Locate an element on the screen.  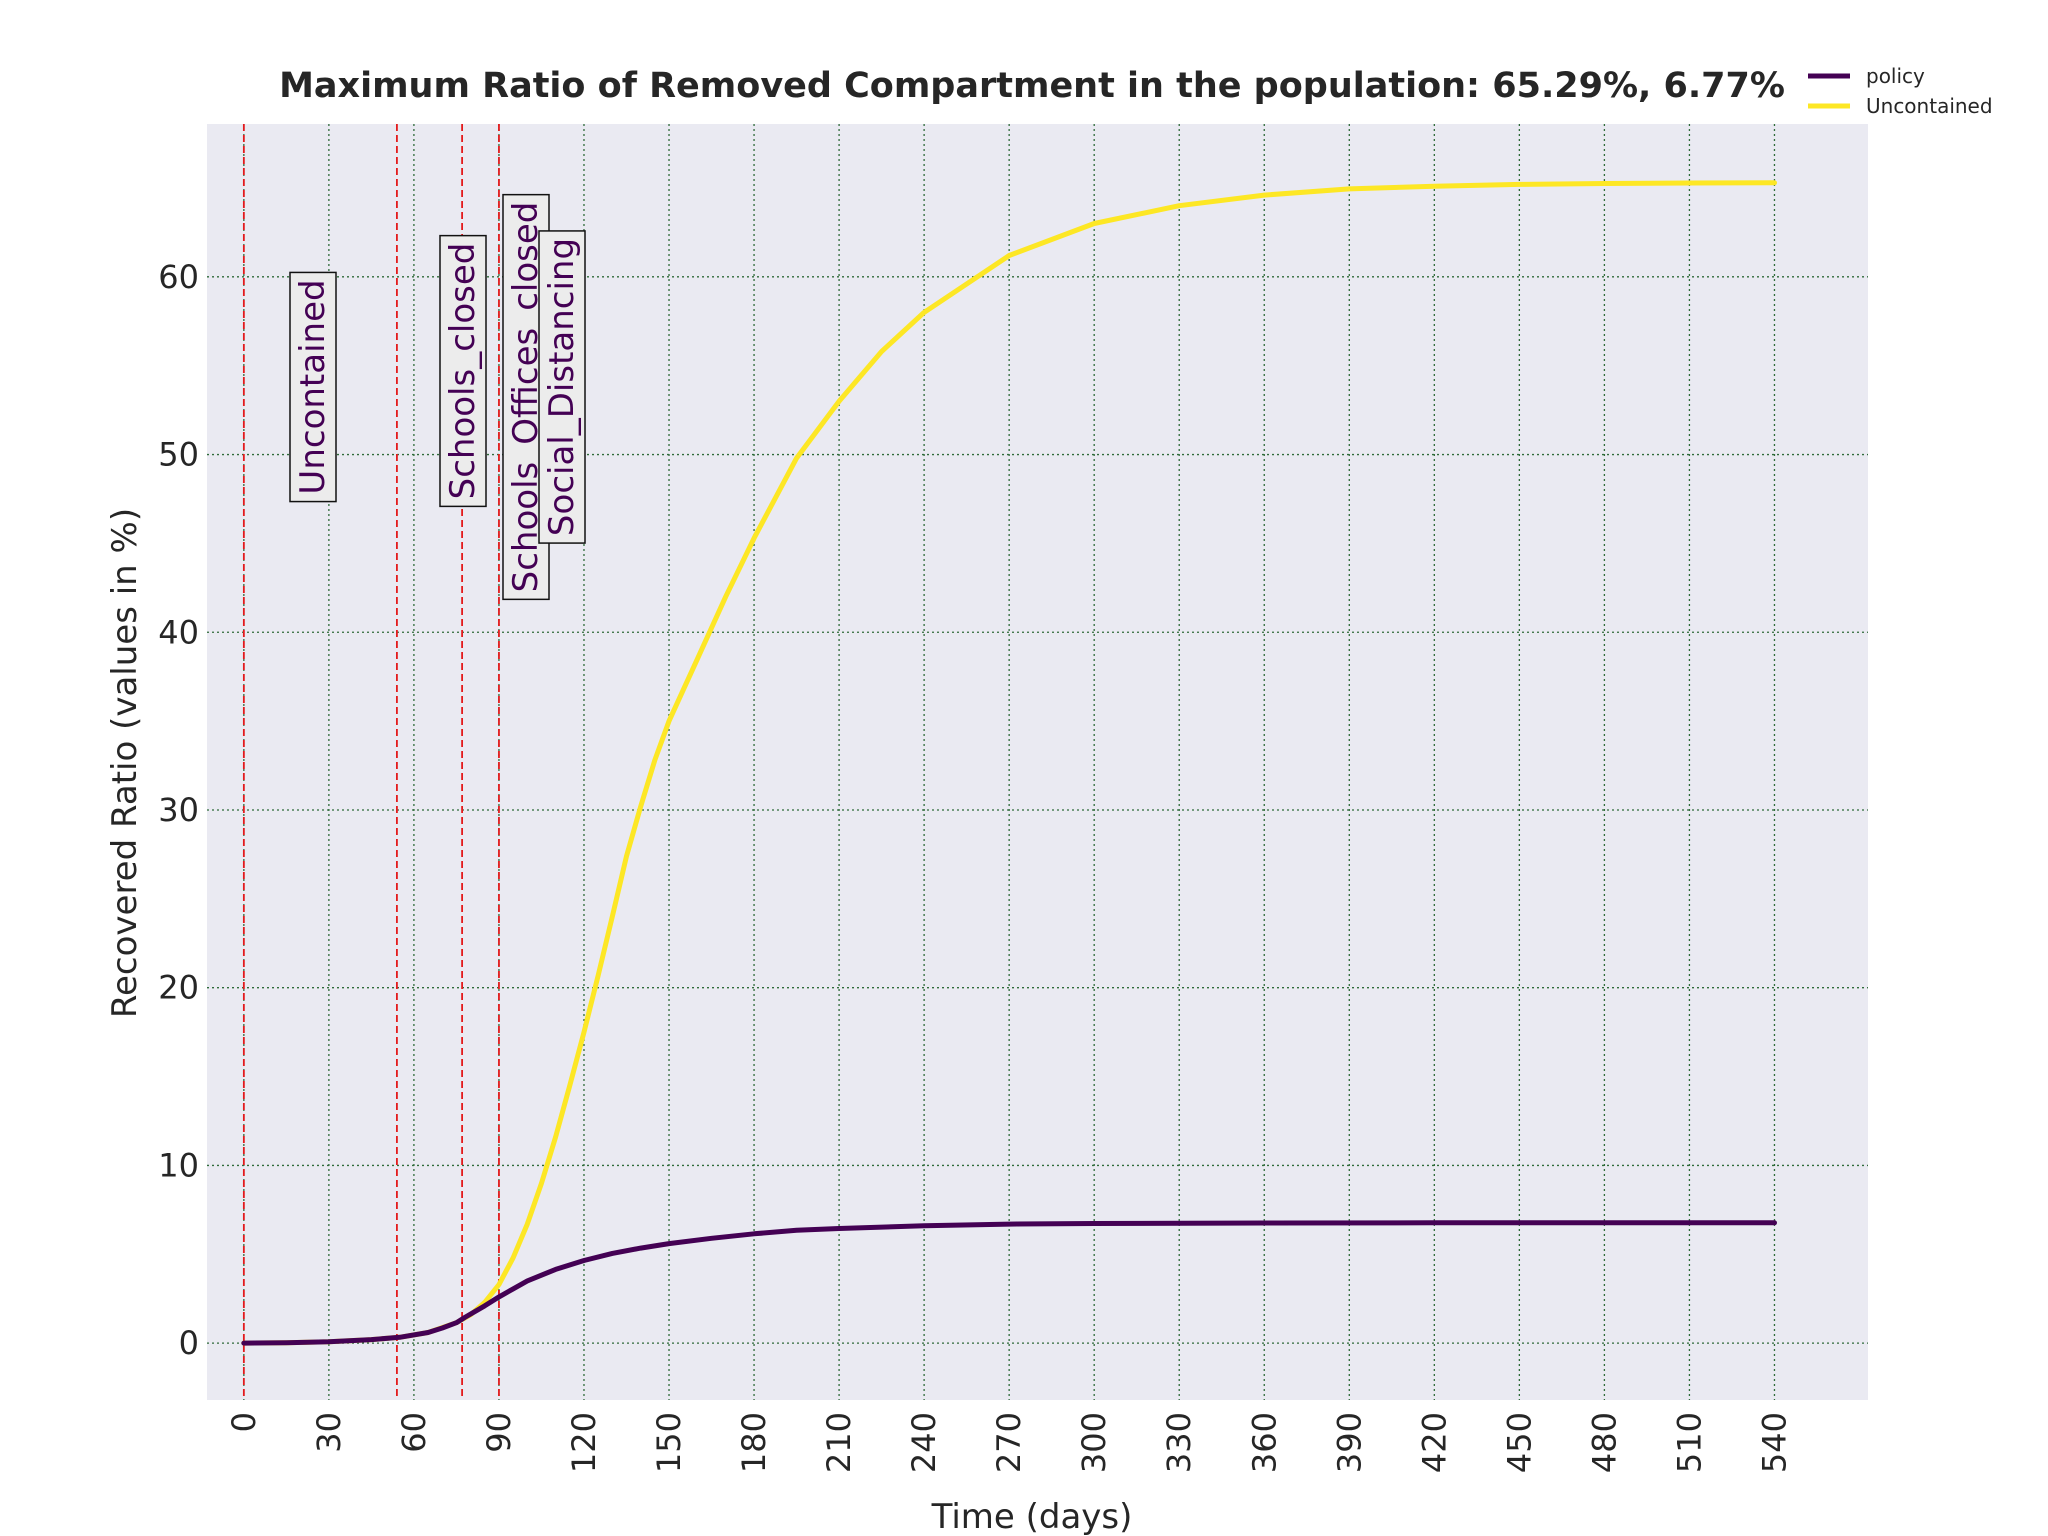
policy-label-text: Social_Distancing is located at coordinates (562, 387).